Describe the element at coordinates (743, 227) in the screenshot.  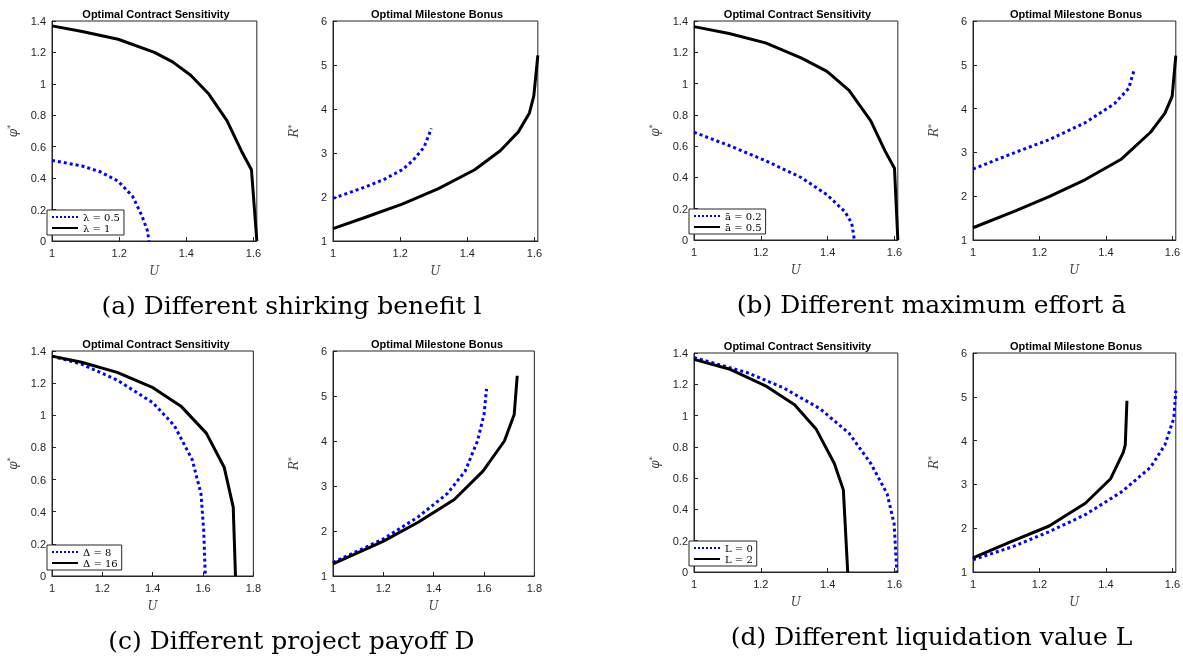
I see `legend-label: ā = 0.5` at that location.